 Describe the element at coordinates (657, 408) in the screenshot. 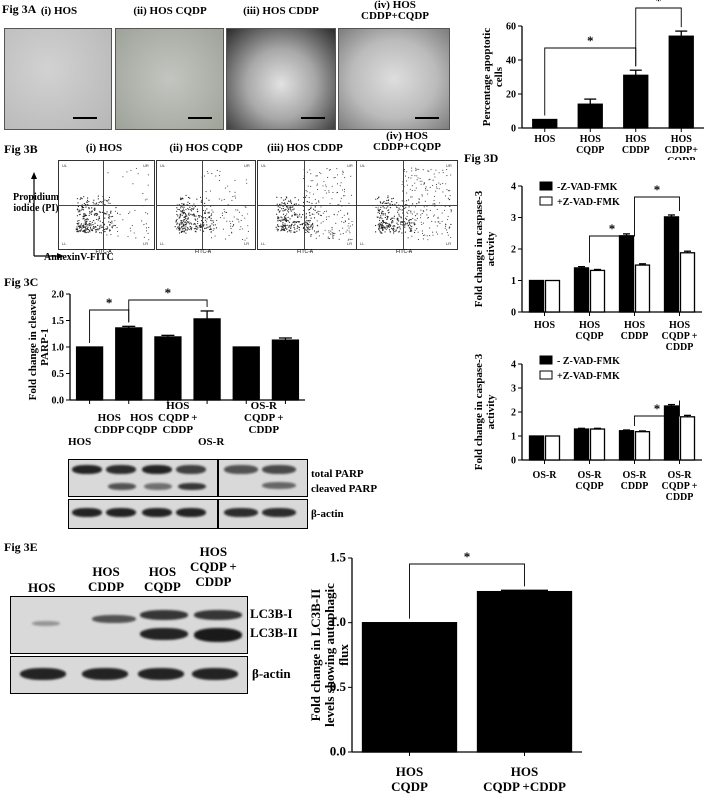

I see `significance-star: *` at that location.